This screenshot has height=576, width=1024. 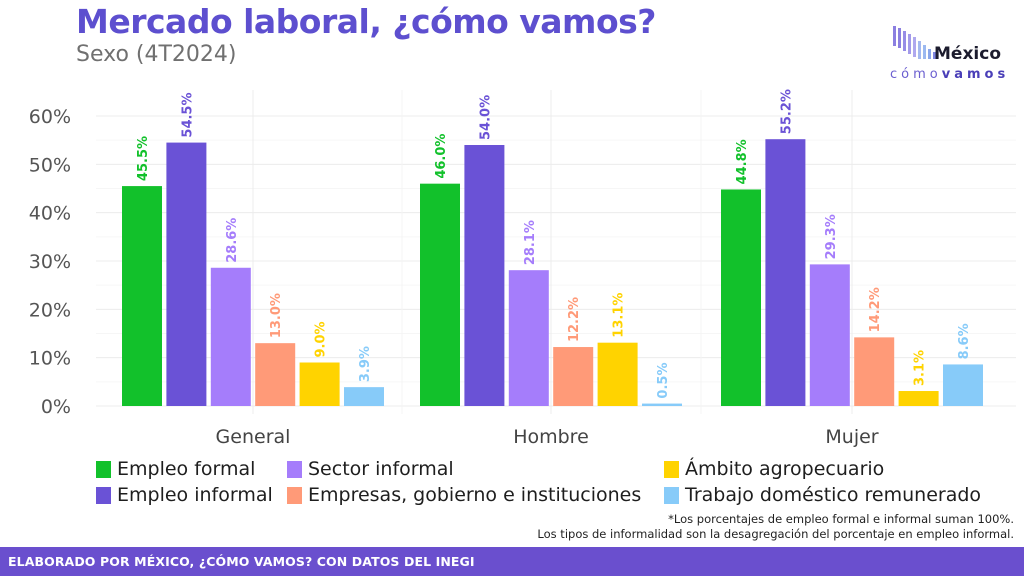 I want to click on x-tick-label: General, so click(x=253, y=437).